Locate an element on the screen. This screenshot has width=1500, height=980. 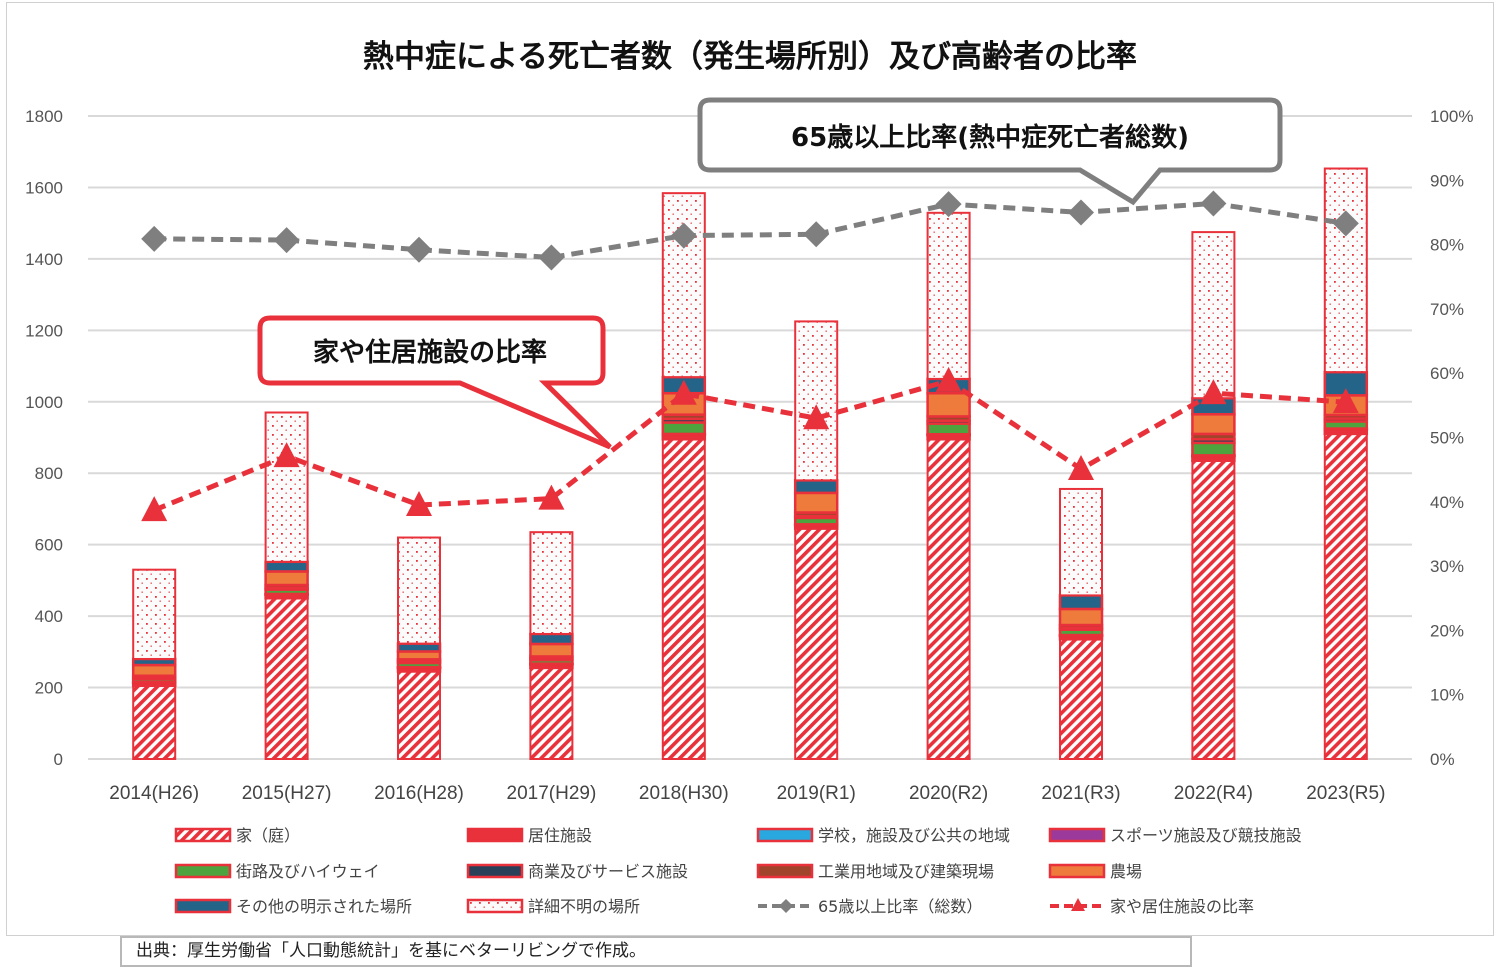
legend-item: 家や居住施設の比率 is located at coordinates (1152, 906).